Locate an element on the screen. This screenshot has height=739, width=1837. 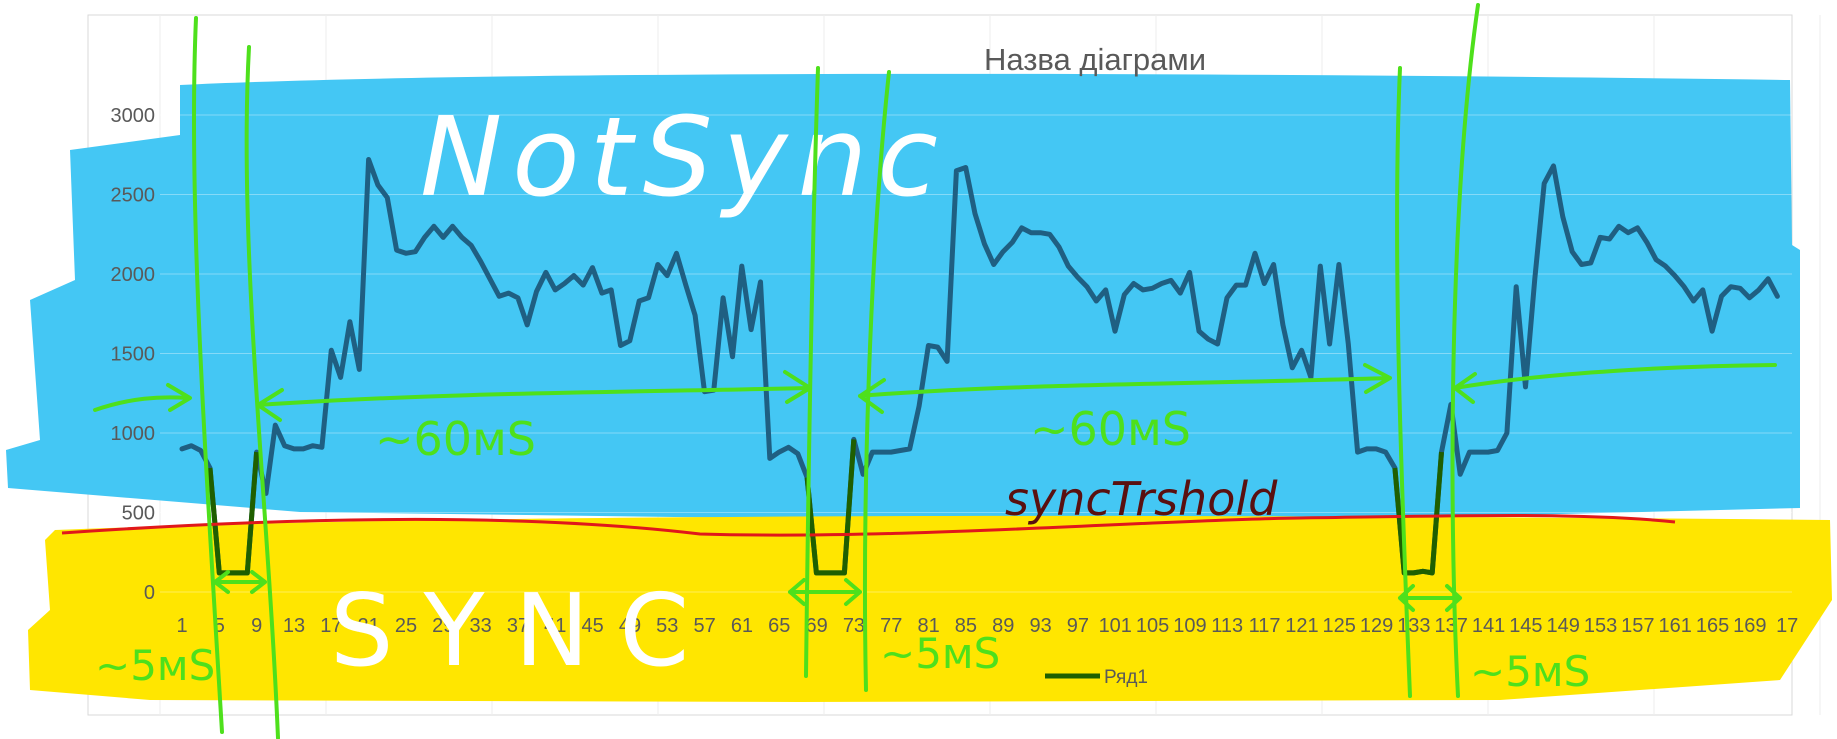
x-tick-label: 165 is located at coordinates (1712, 626).